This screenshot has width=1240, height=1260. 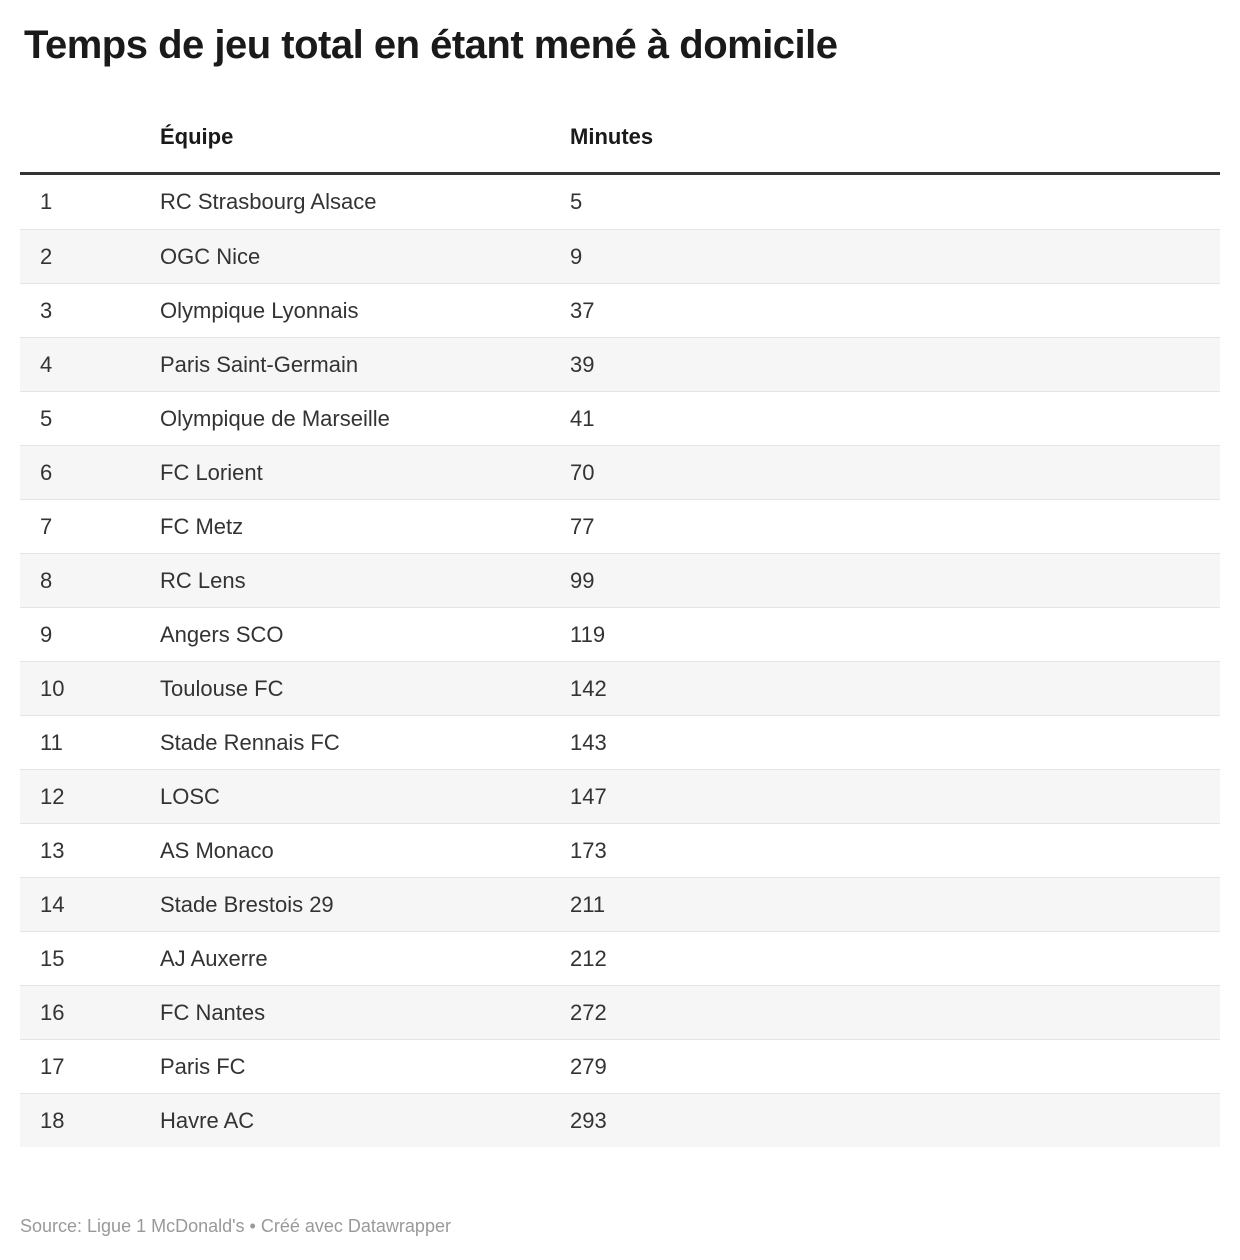 I want to click on table-row: 1 RC Strasbourg Alsace 5, so click(x=620, y=202).